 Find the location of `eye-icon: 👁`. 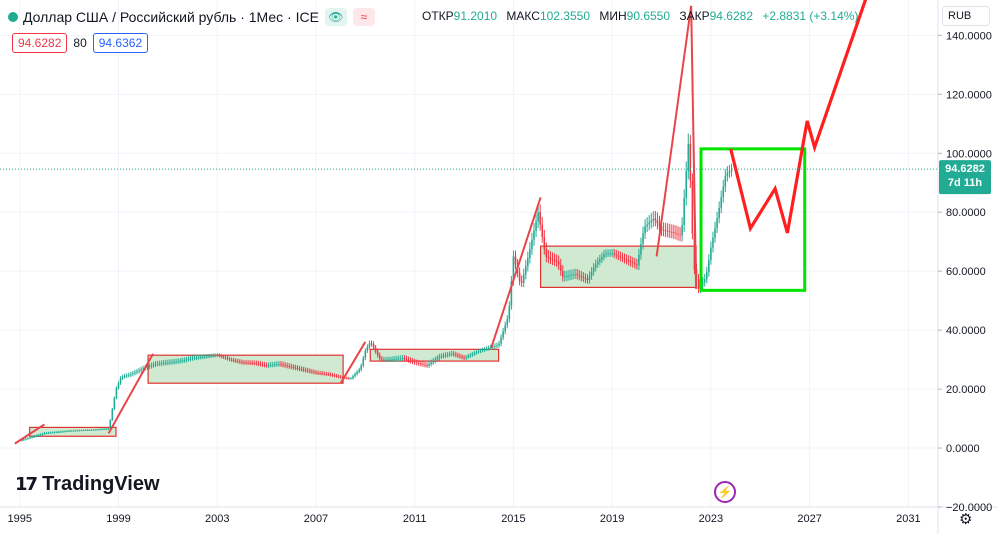

eye-icon: 👁 is located at coordinates (335, 17).